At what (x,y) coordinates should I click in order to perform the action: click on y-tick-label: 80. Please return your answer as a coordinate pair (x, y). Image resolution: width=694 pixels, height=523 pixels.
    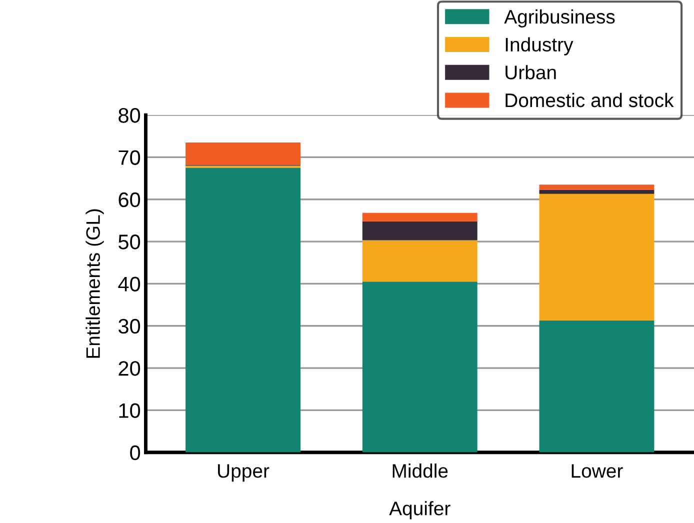
    Looking at the image, I should click on (129, 115).